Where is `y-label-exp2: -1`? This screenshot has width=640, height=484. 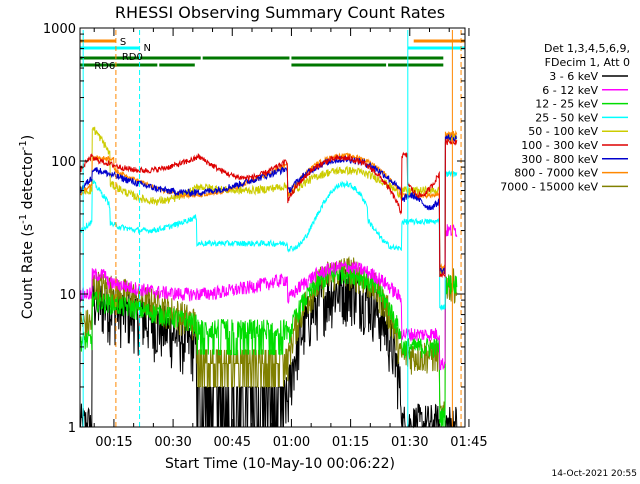
y-label-exp2: -1 is located at coordinates (23, 145).